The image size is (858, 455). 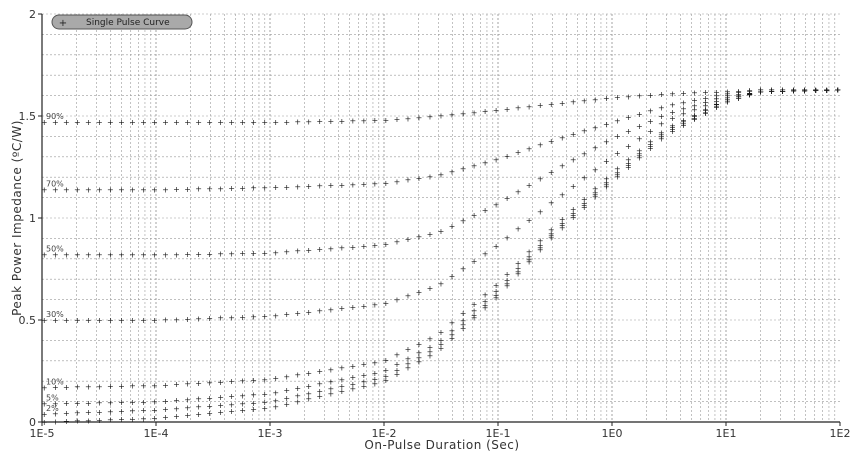 What do you see at coordinates (270, 433) in the screenshot?
I see `x-tick-label: 1E-3` at bounding box center [270, 433].